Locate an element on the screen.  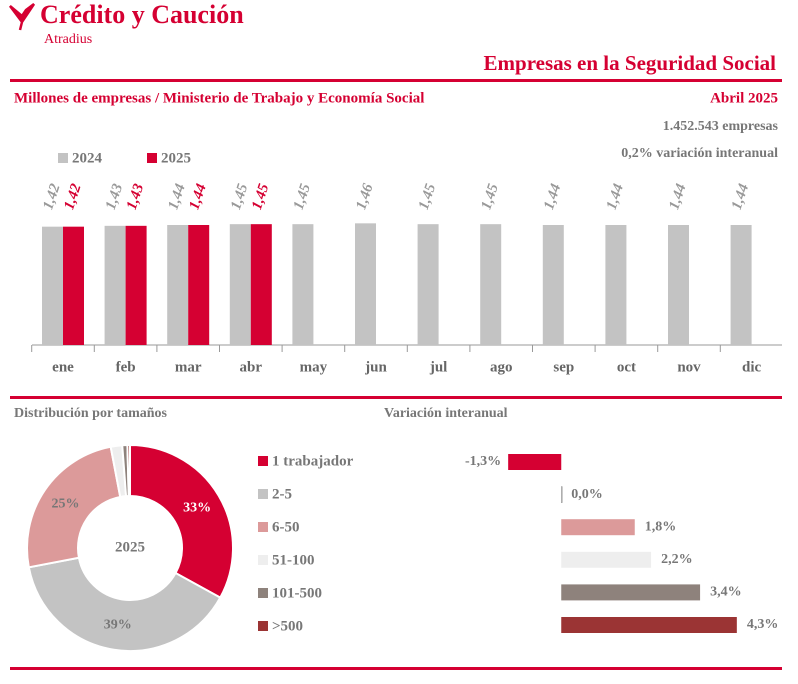
value-label: 0,0% is located at coordinates (587, 494).